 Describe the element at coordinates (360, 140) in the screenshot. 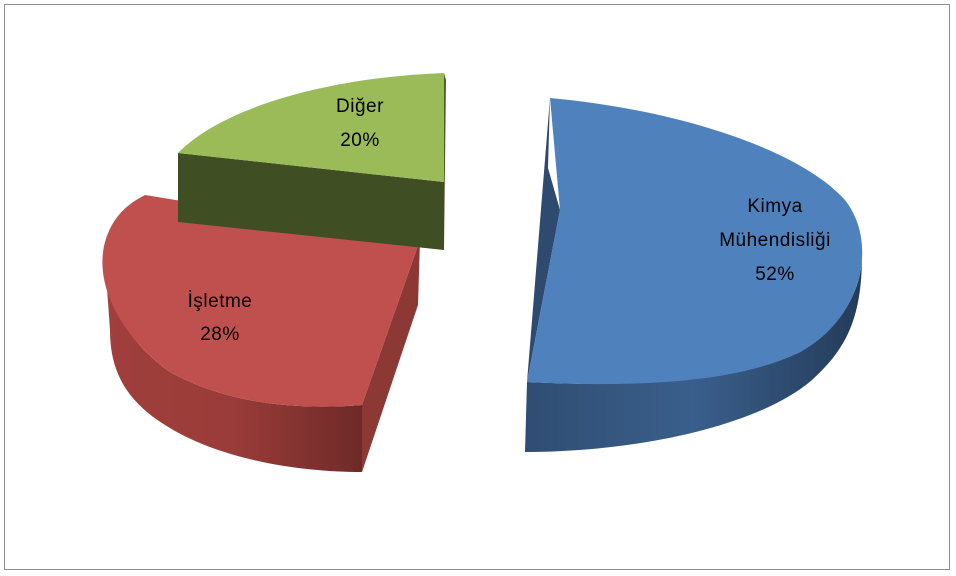

I see `label-value-diger: 20%` at that location.